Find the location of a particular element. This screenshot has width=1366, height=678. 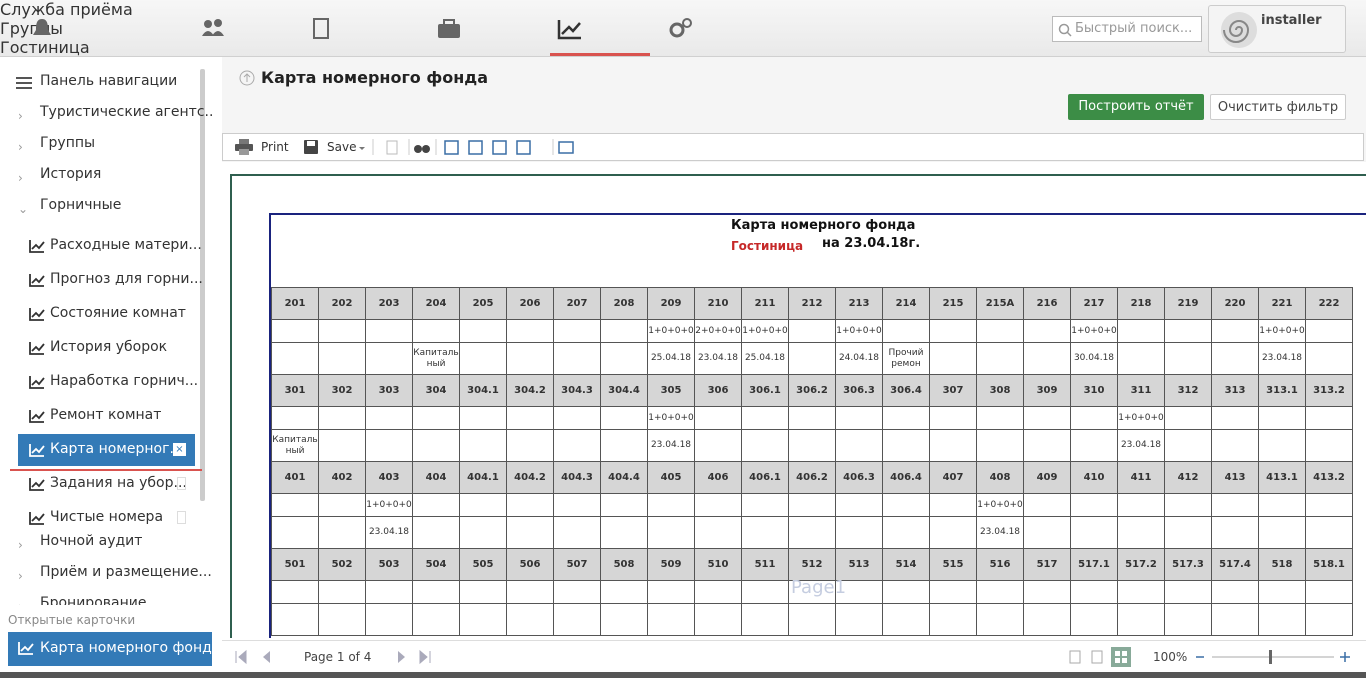

room-number: 310 is located at coordinates (1094, 390).